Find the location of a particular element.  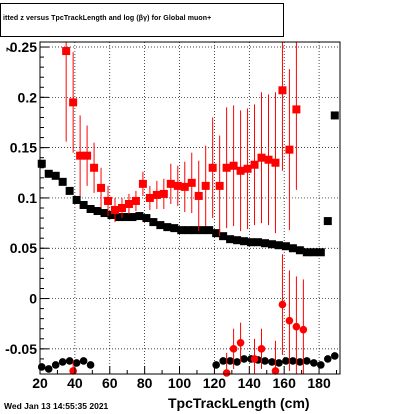

x-tick-label: 60 is located at coordinates (110, 383).